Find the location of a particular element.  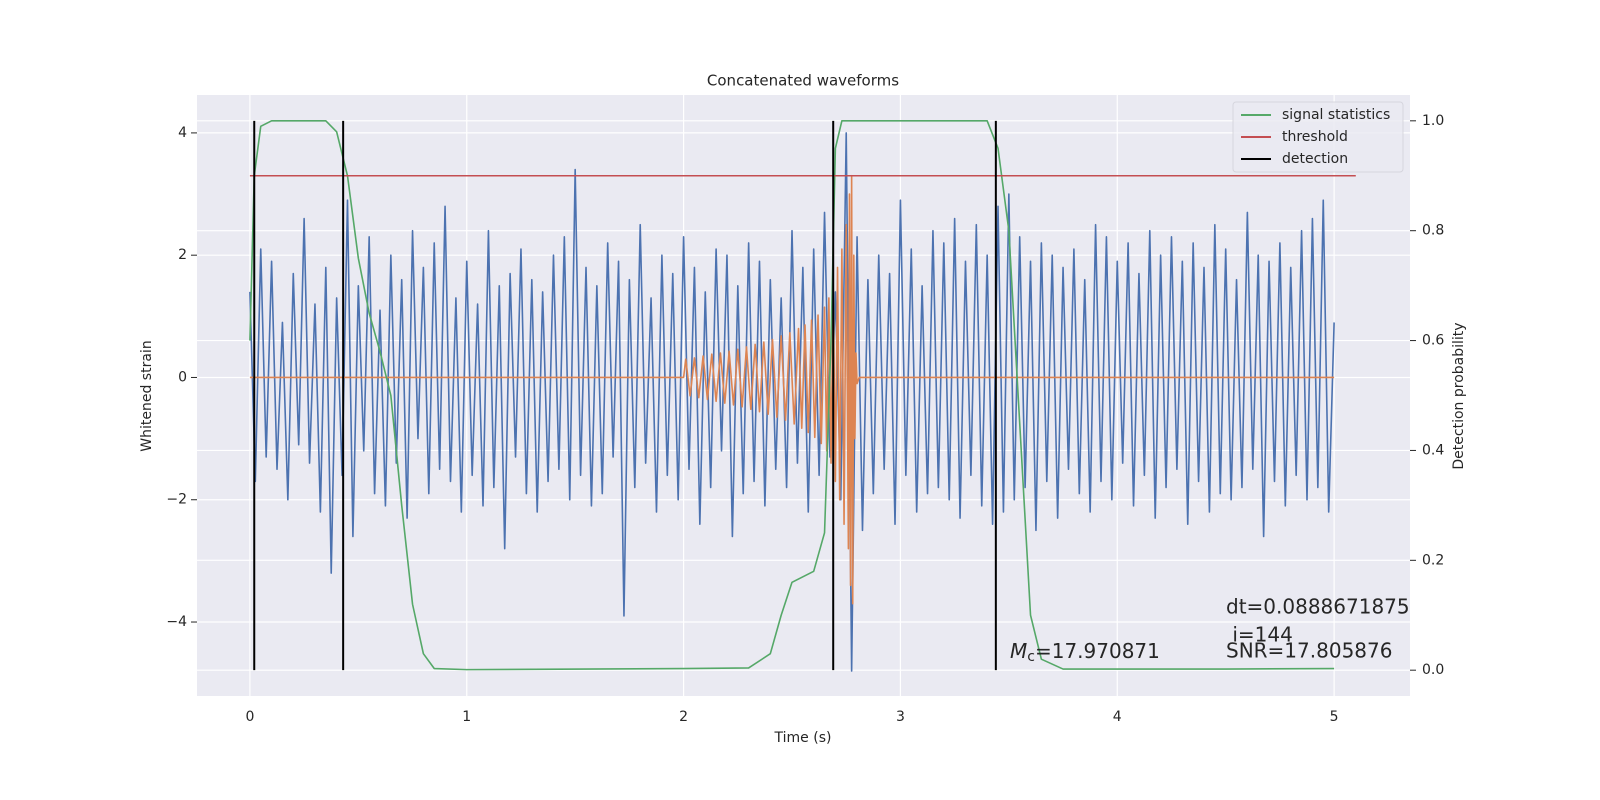

y2-tick-label: 0.6 is located at coordinates (1433, 341).